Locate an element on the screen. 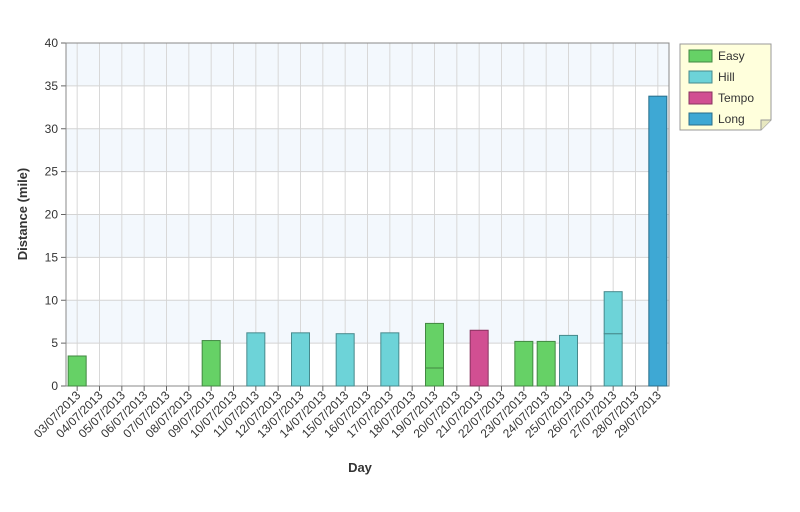 This screenshot has width=800, height=512. y-tick-label: 30 is located at coordinates (52, 129).